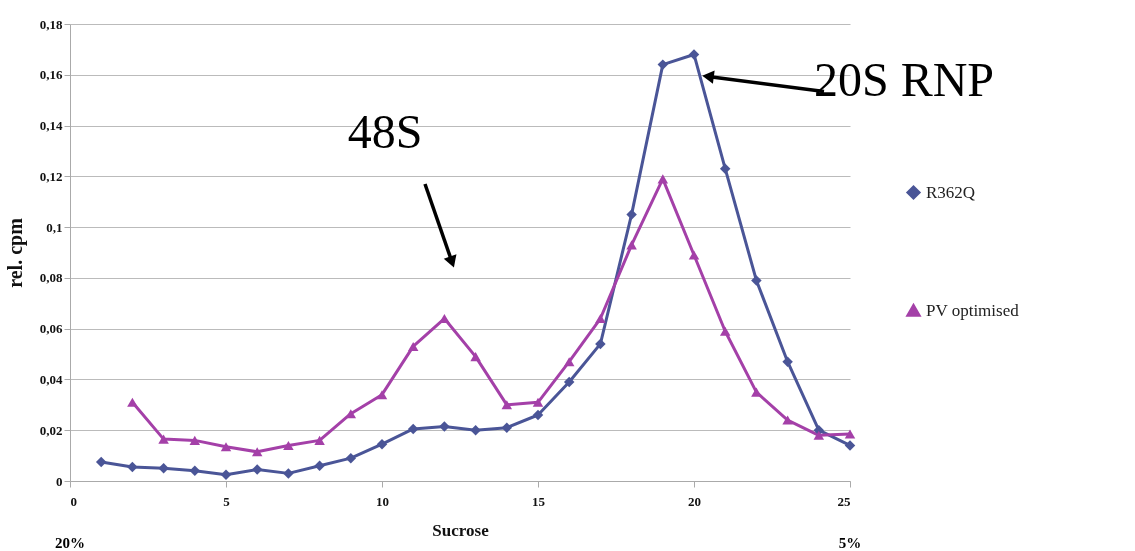 The image size is (1135, 551). I want to click on y-tick-label: 0, so click(59, 481).